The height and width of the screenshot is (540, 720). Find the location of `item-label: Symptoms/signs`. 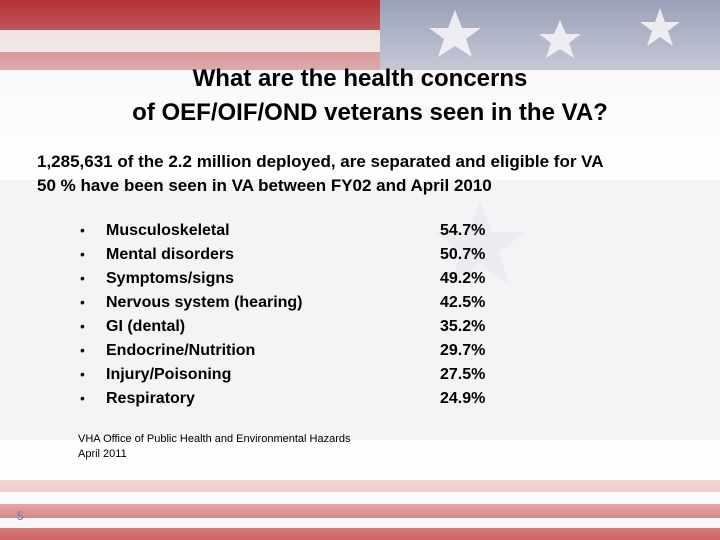

item-label: Symptoms/signs is located at coordinates (170, 278).